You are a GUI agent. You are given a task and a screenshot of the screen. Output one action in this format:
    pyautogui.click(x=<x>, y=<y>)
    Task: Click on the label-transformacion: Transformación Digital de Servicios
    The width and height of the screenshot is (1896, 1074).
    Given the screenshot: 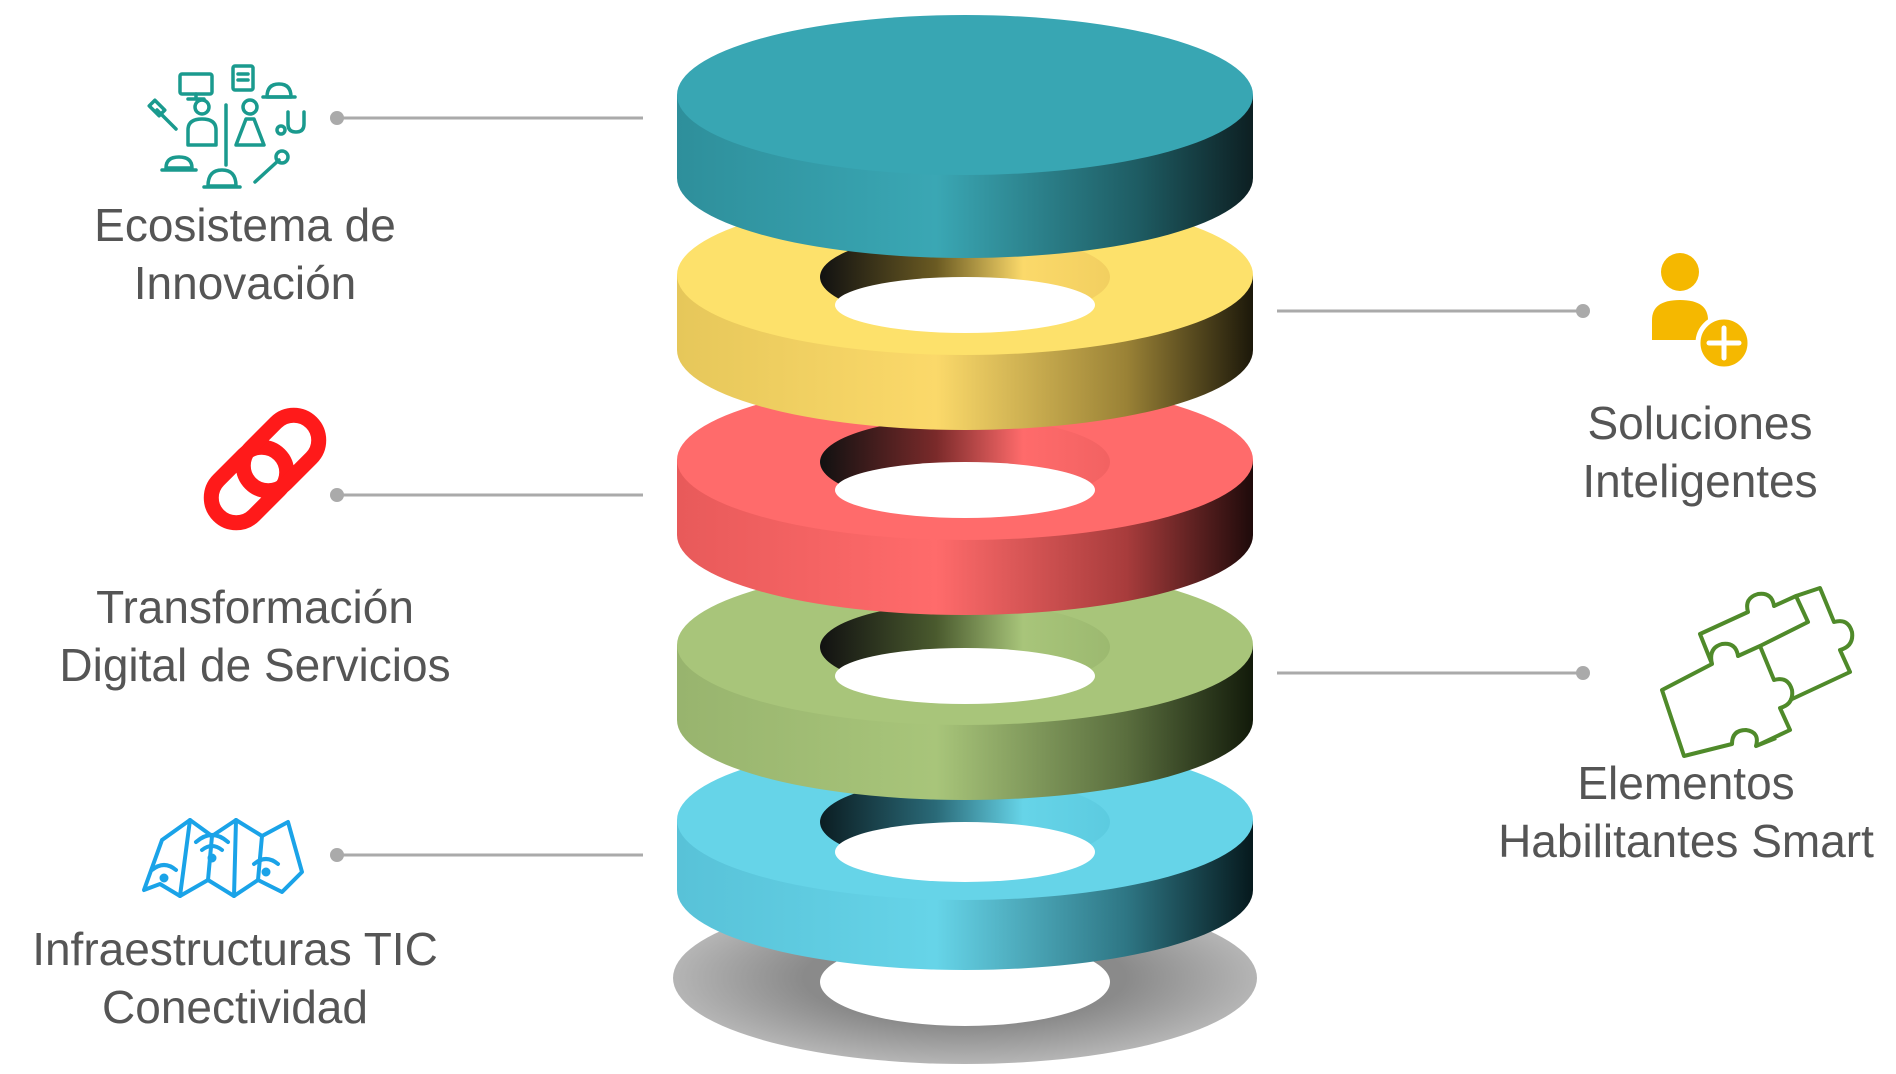 What is the action you would take?
    pyautogui.click(x=255, y=636)
    